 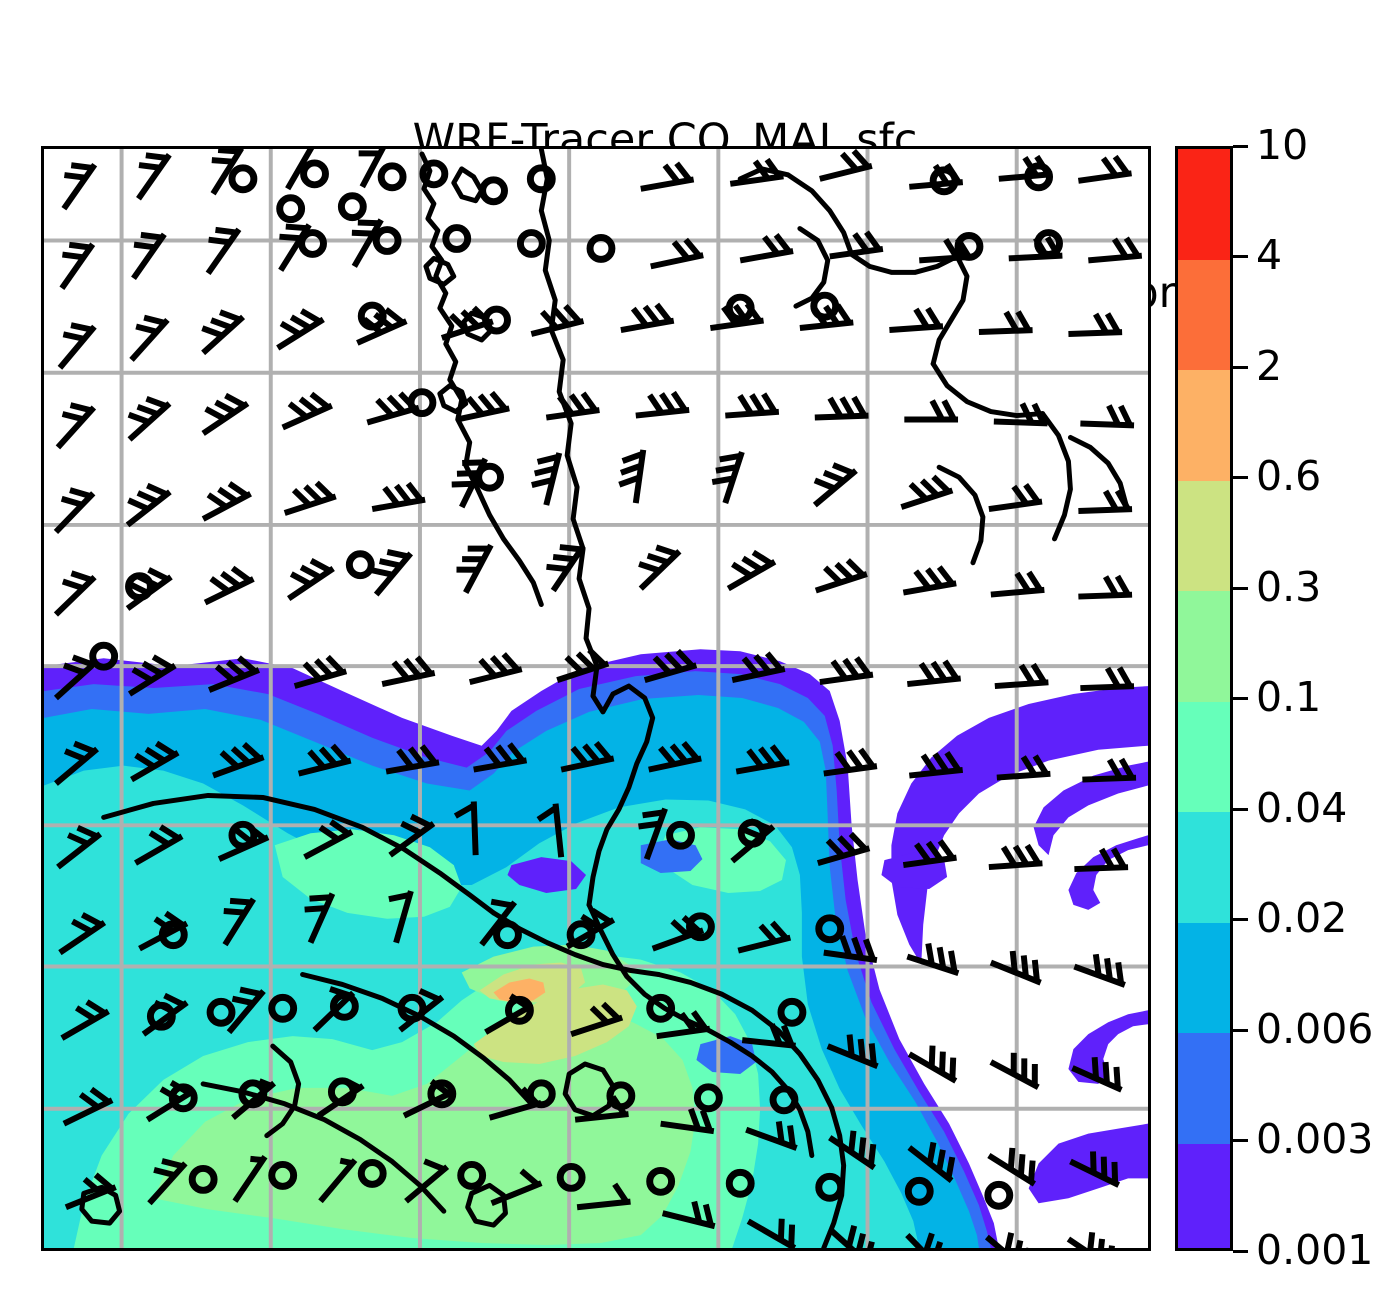 What do you see at coordinates (1302, 807) in the screenshot?
I see `colorbar-tick-label: 0.04` at bounding box center [1302, 807].